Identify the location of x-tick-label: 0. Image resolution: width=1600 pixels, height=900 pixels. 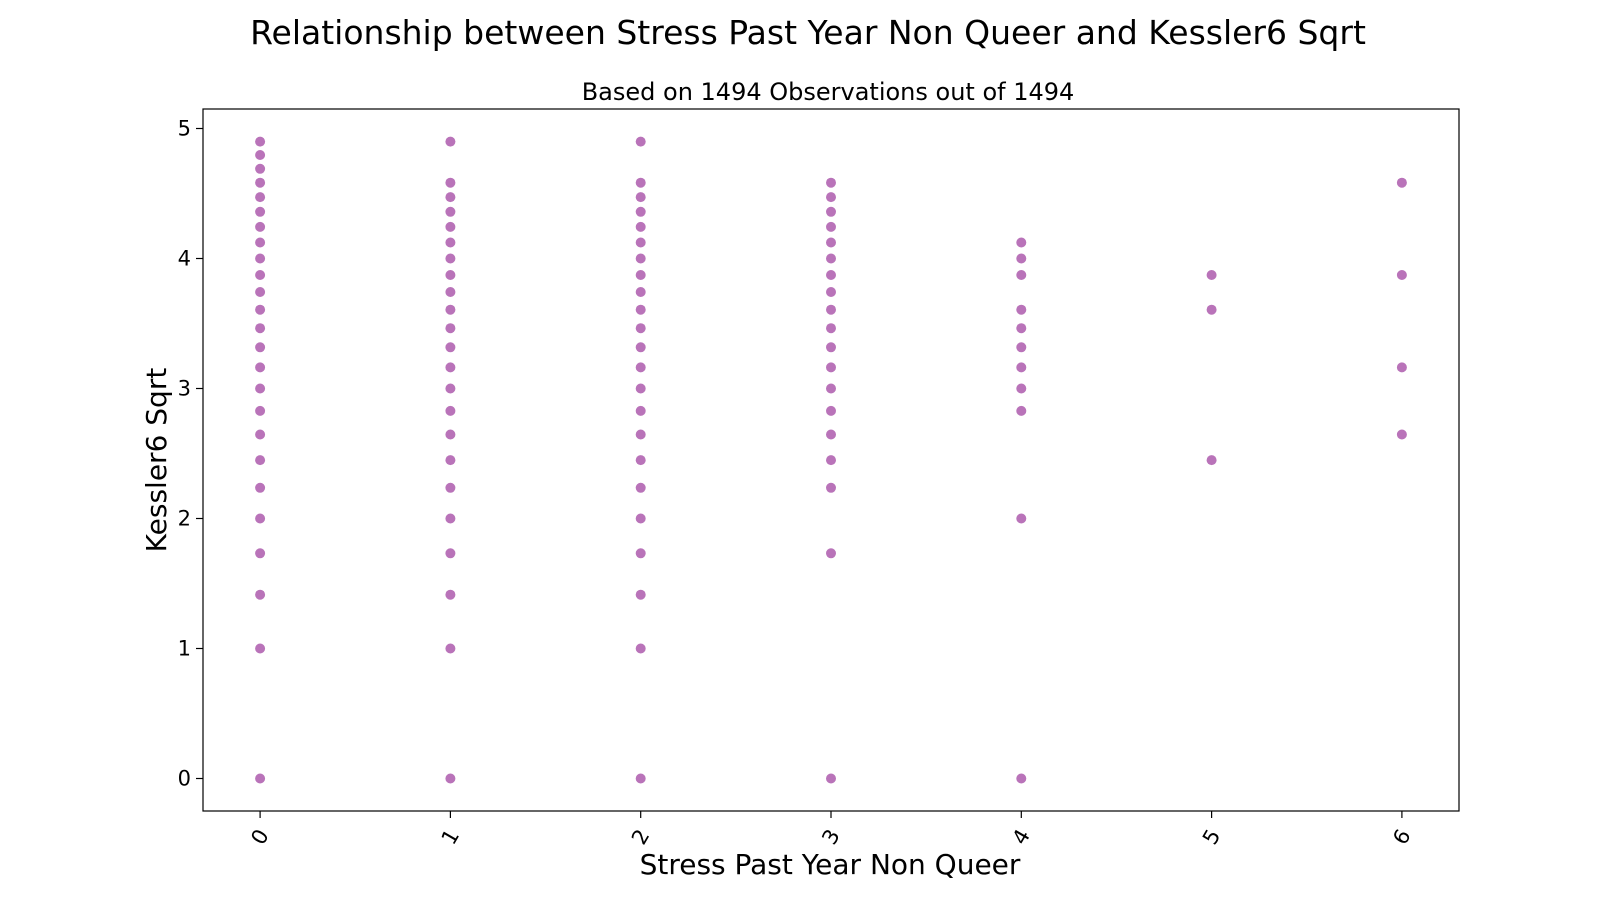
(259, 837).